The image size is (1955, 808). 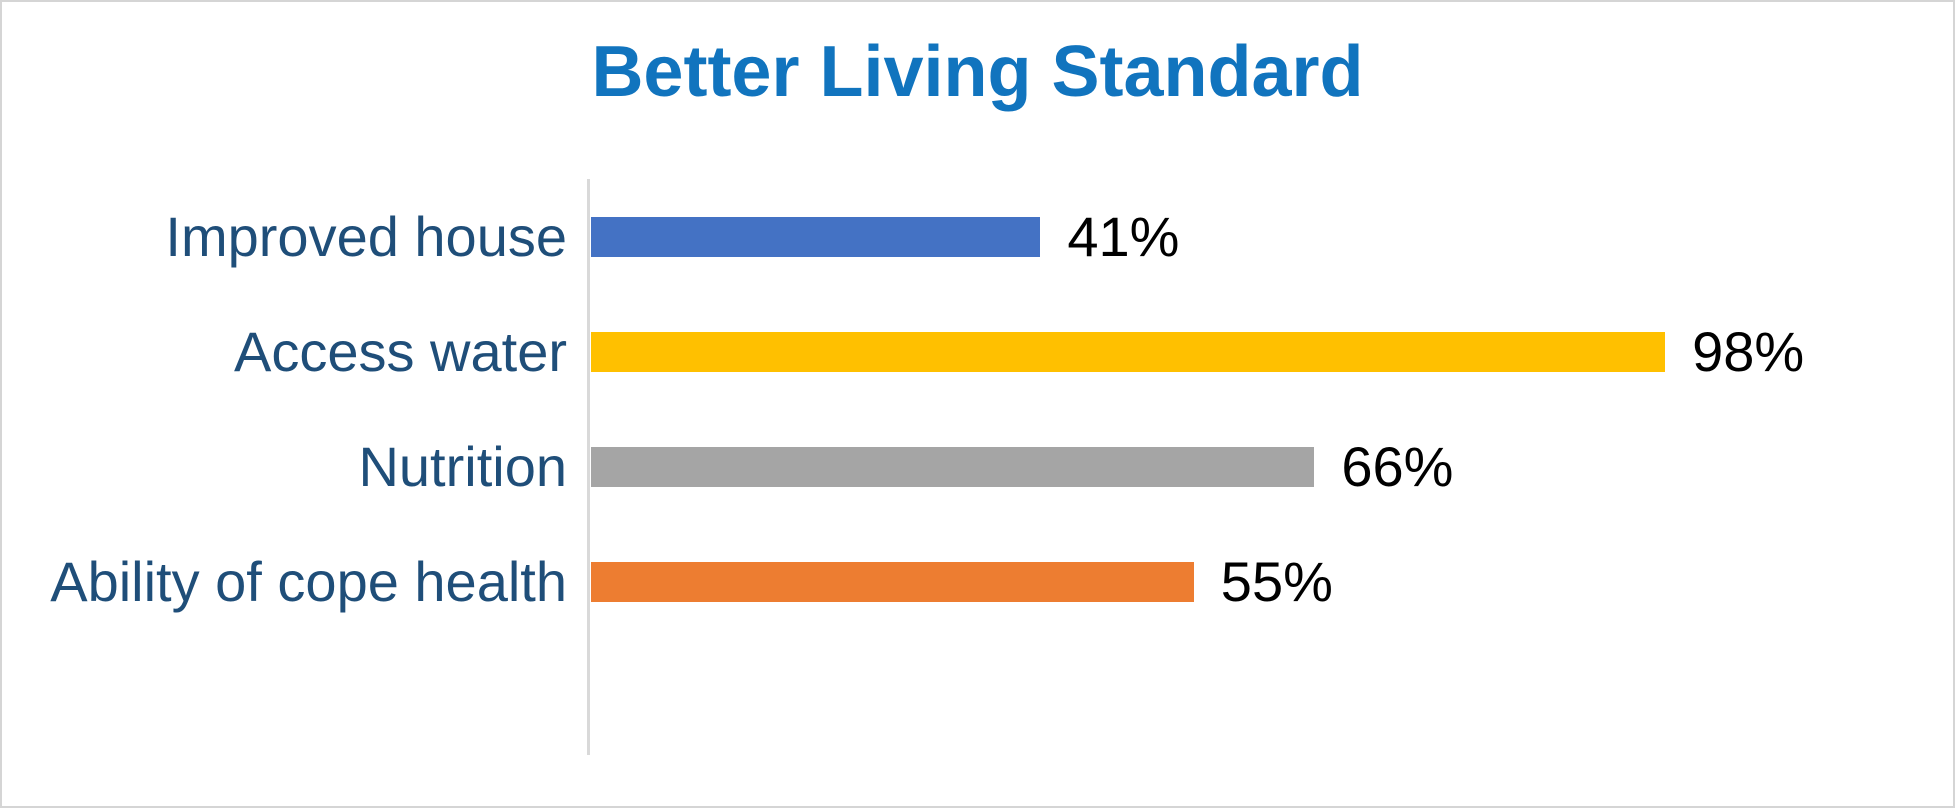 I want to click on data-label-ability-cope-health: 55%, so click(x=1276, y=582).